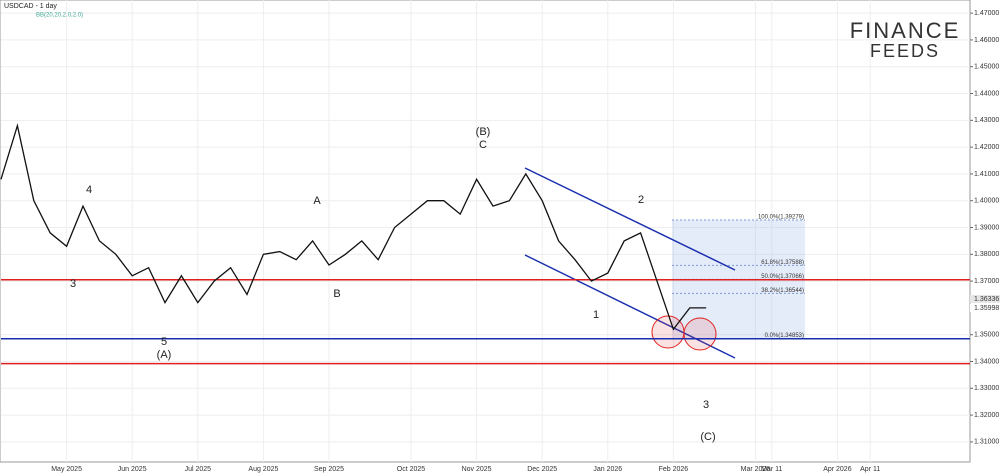  Describe the element at coordinates (986, 93) in the screenshot. I see `y-tick-label: 1.44000` at that location.